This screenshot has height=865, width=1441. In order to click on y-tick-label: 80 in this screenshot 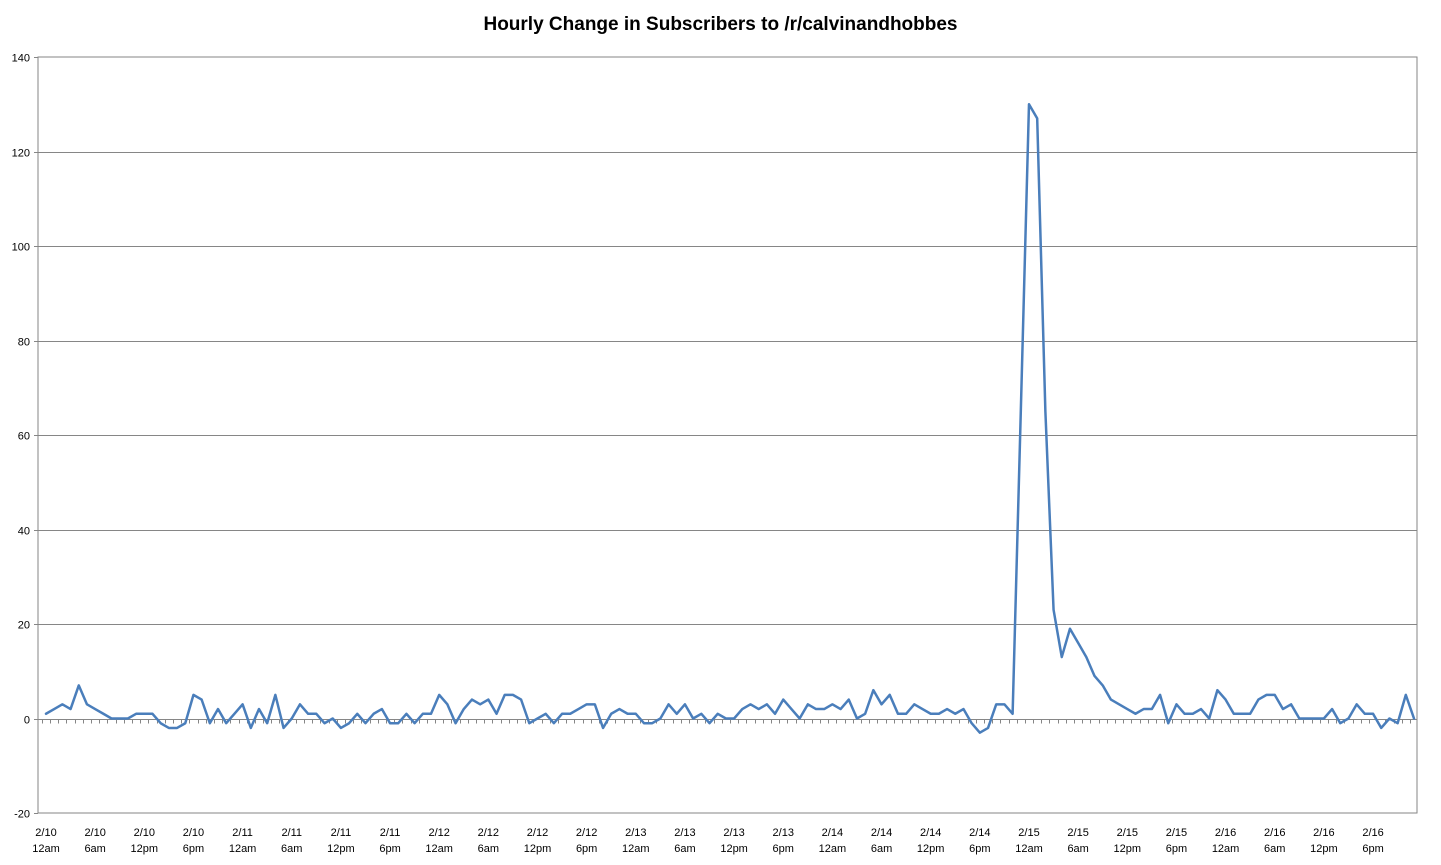, I will do `click(24, 343)`.